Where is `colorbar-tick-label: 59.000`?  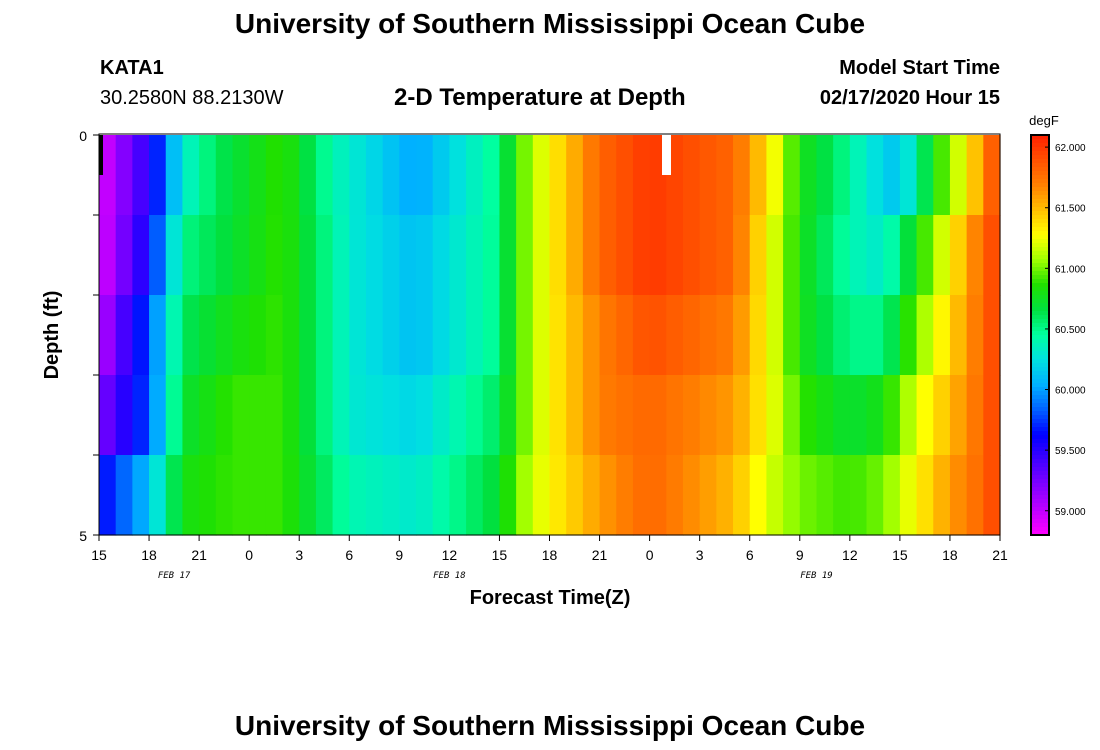
colorbar-tick-label: 59.000 is located at coordinates (1070, 512).